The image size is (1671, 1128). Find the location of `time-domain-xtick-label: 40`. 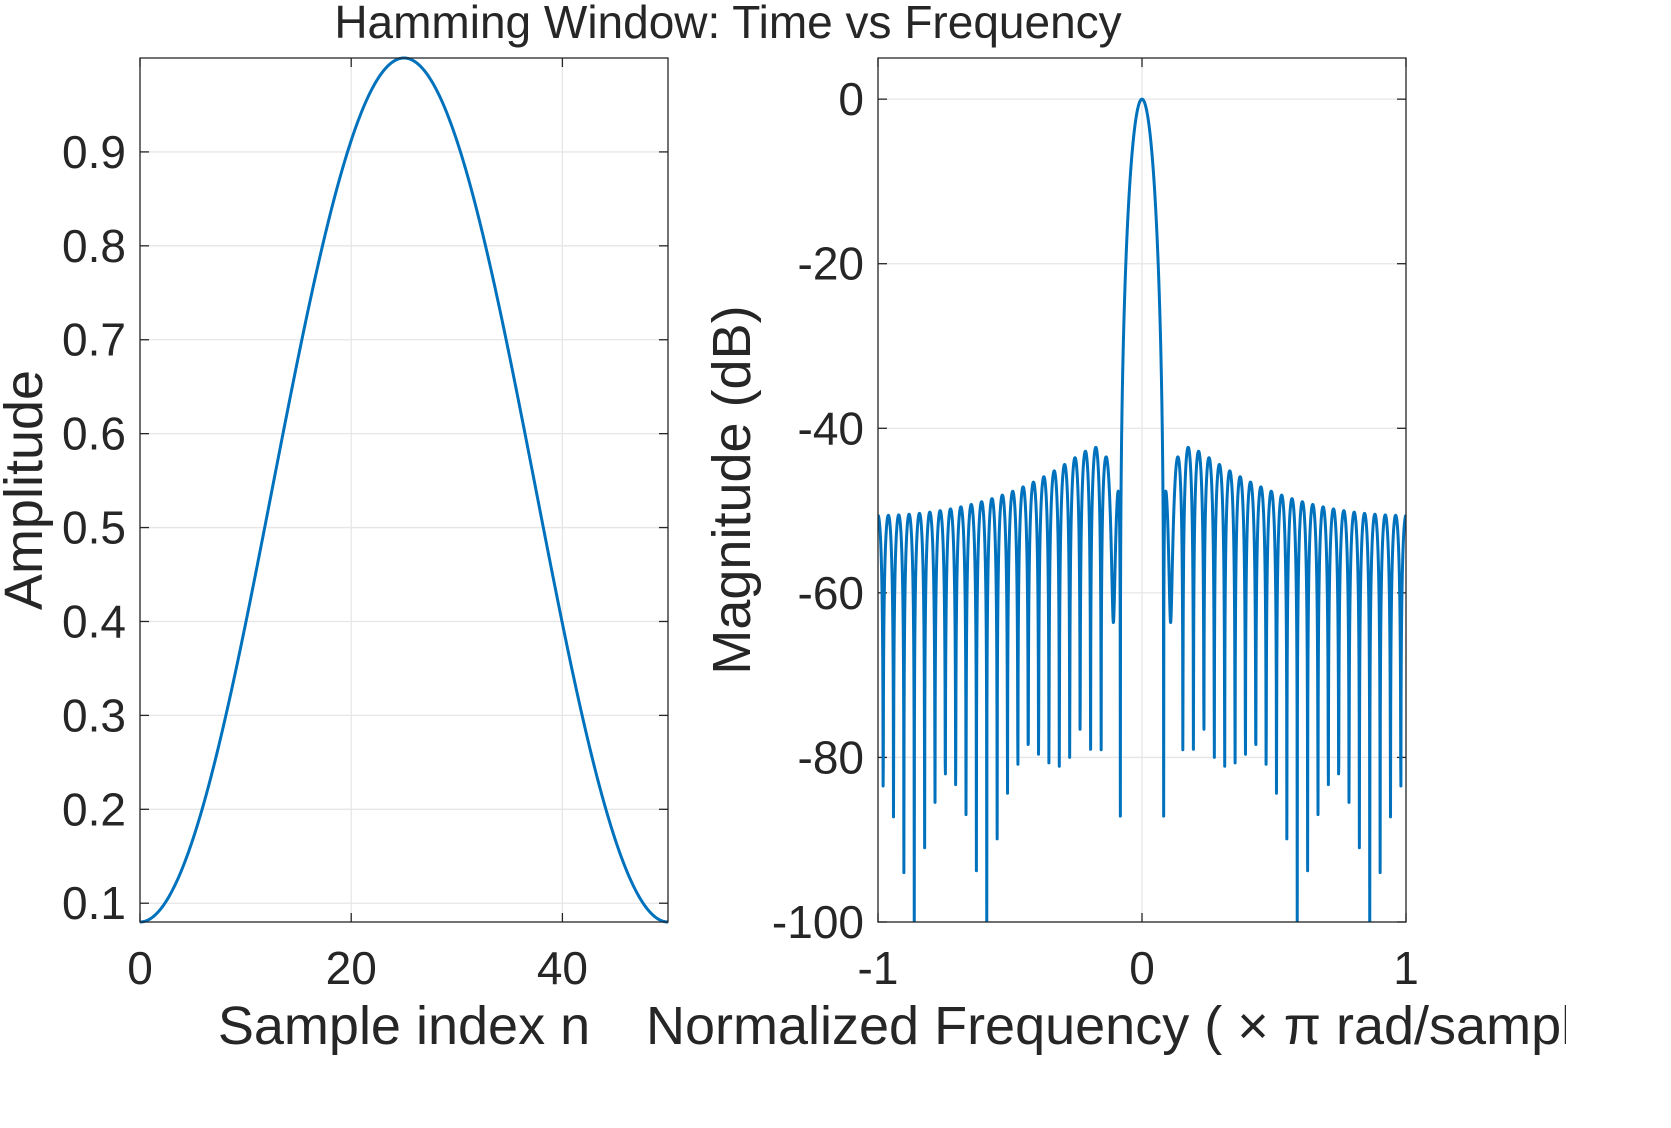

time-domain-xtick-label: 40 is located at coordinates (562, 968).